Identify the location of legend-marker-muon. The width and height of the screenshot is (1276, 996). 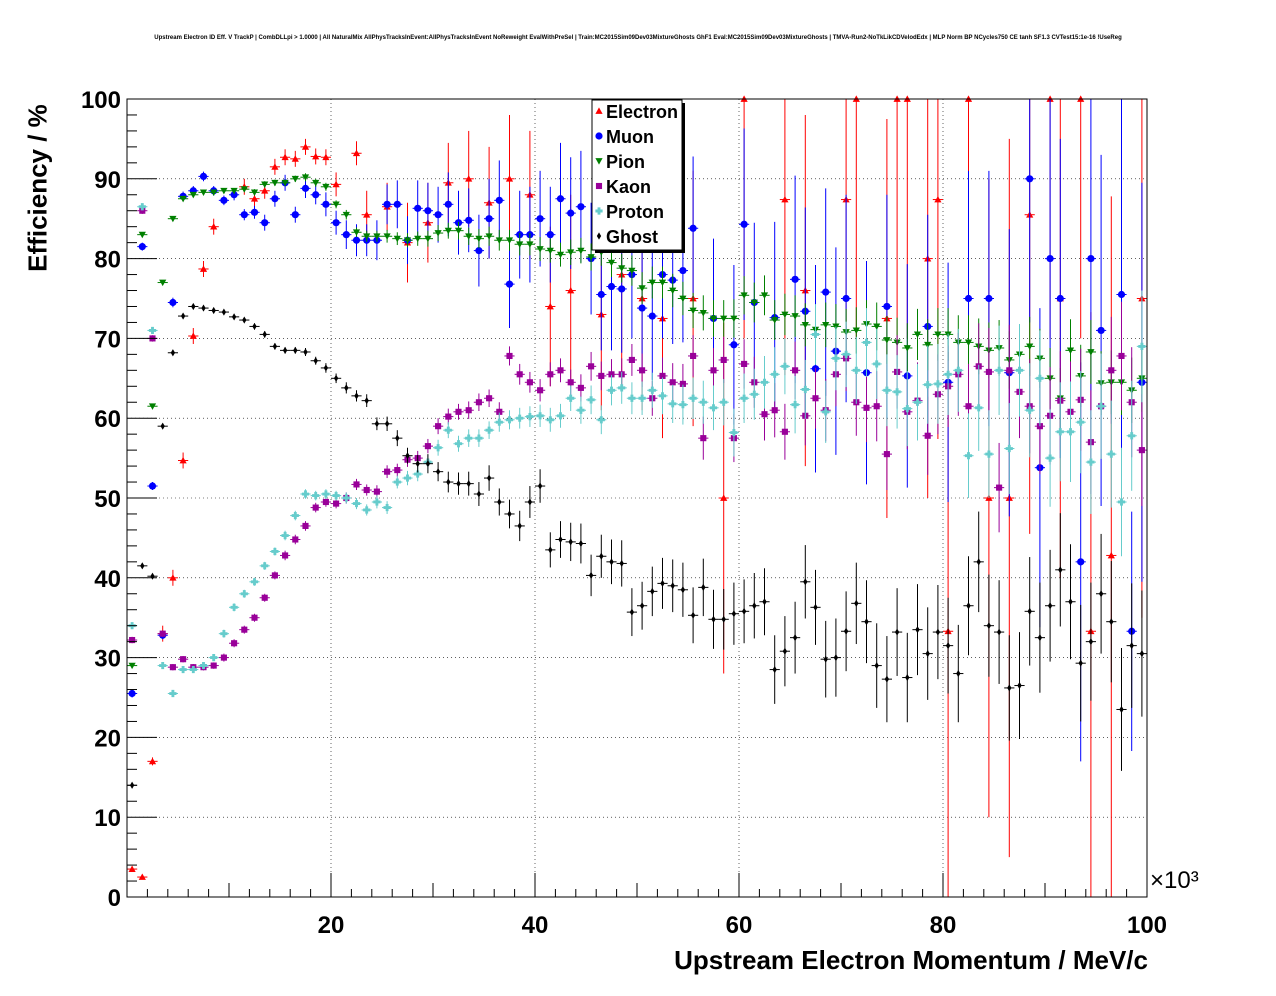
(599, 136).